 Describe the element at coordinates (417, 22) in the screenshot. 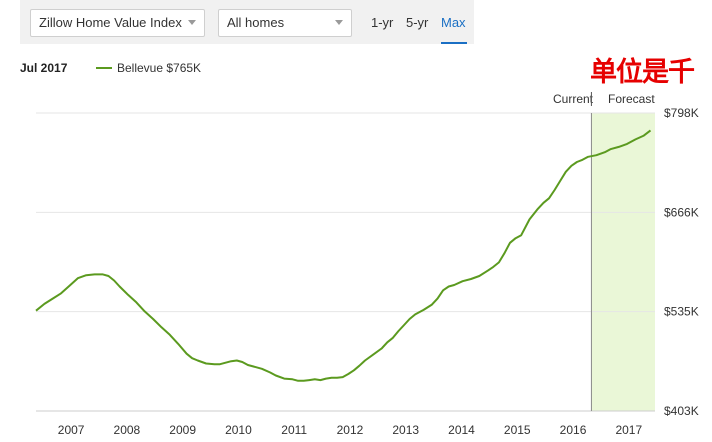

I see `range-5yr-button: 5-yr` at that location.